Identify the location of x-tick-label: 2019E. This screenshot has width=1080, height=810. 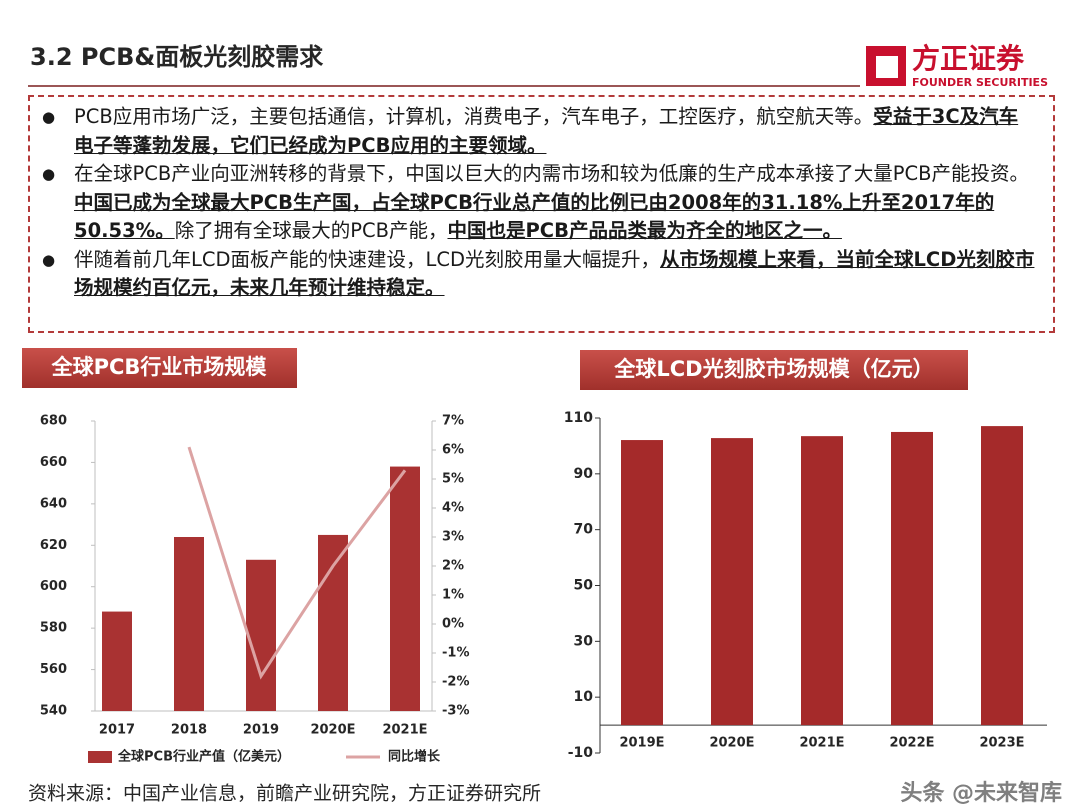
(641, 743).